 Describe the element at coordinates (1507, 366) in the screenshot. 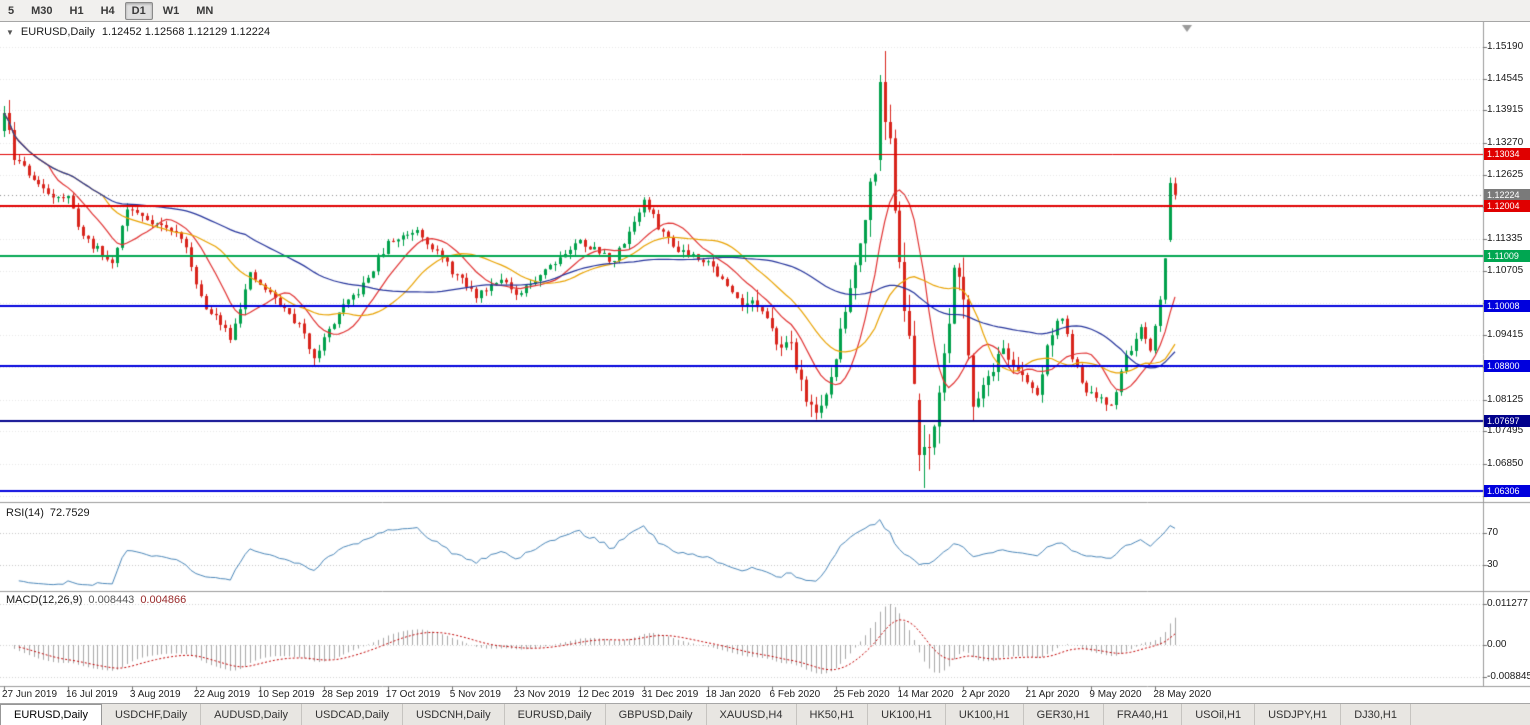

I see `price-line-tag: 1.08800` at that location.